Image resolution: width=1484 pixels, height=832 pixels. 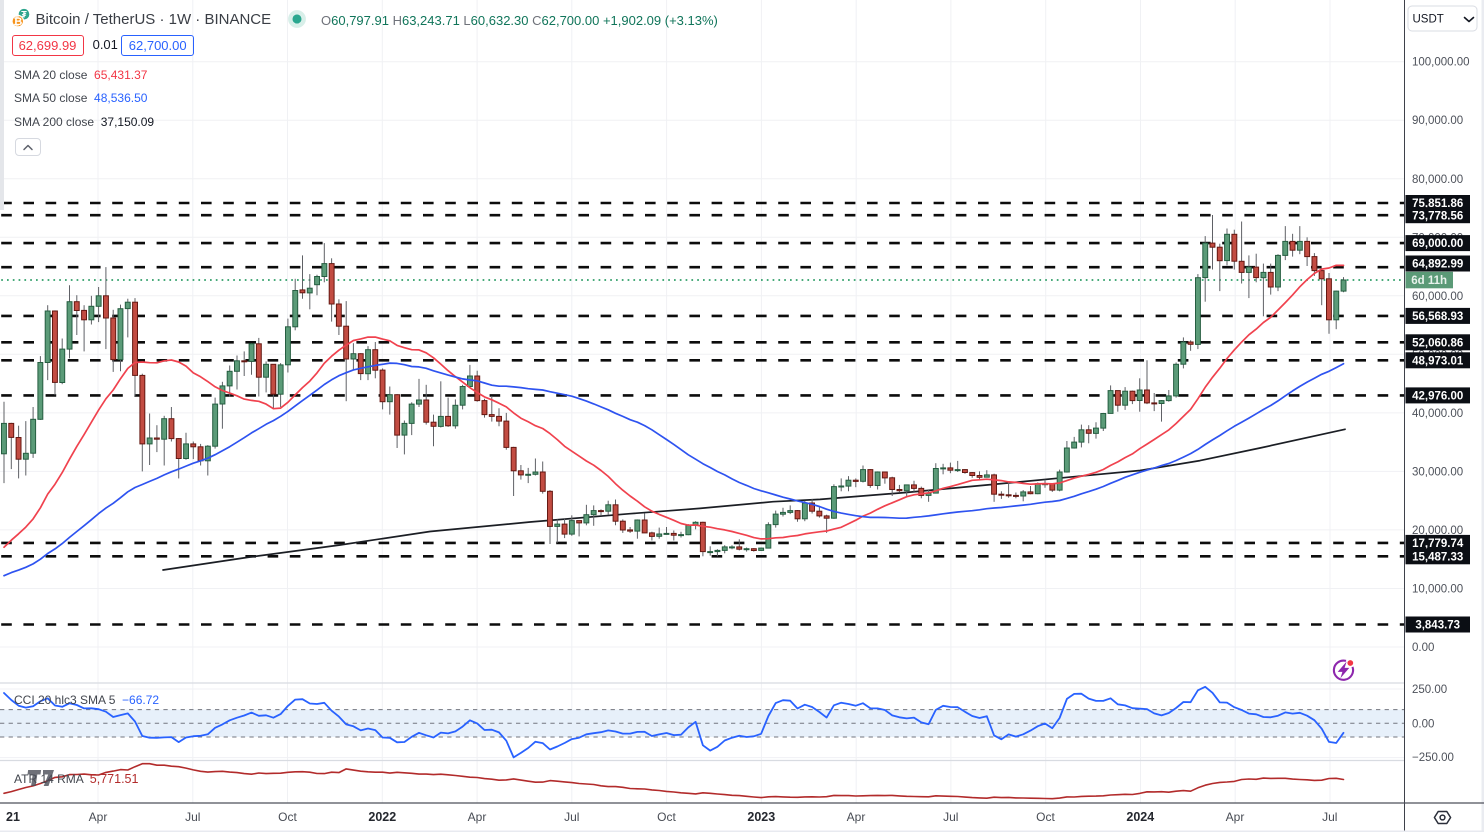 What do you see at coordinates (1437, 180) in the screenshot?
I see `svg-text: 80,000.00` at bounding box center [1437, 180].